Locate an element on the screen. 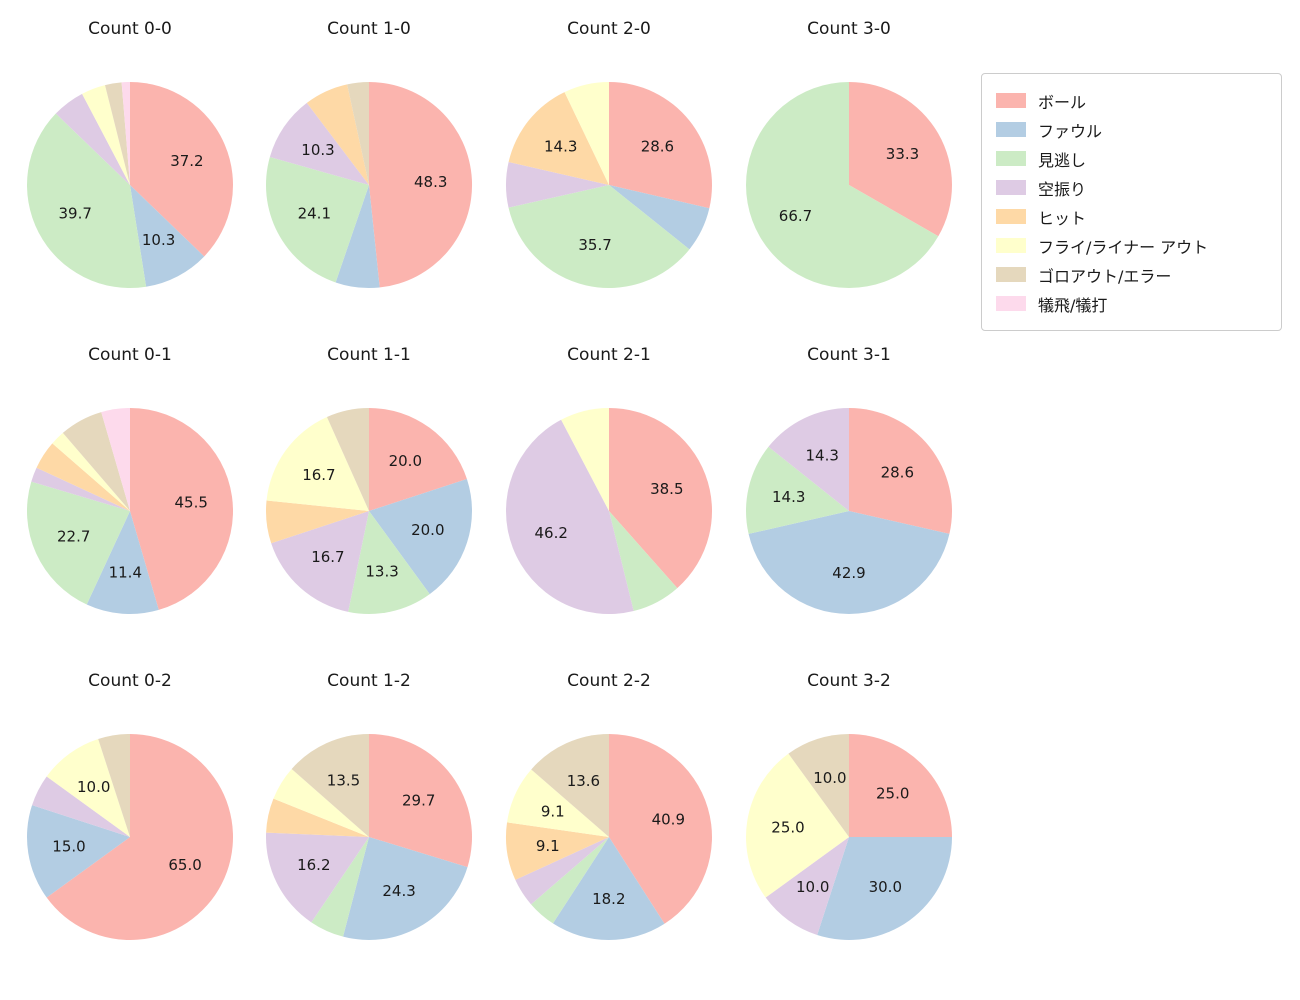 The height and width of the screenshot is (1000, 1300). chart-title: Count 1-0 is located at coordinates (369, 29).